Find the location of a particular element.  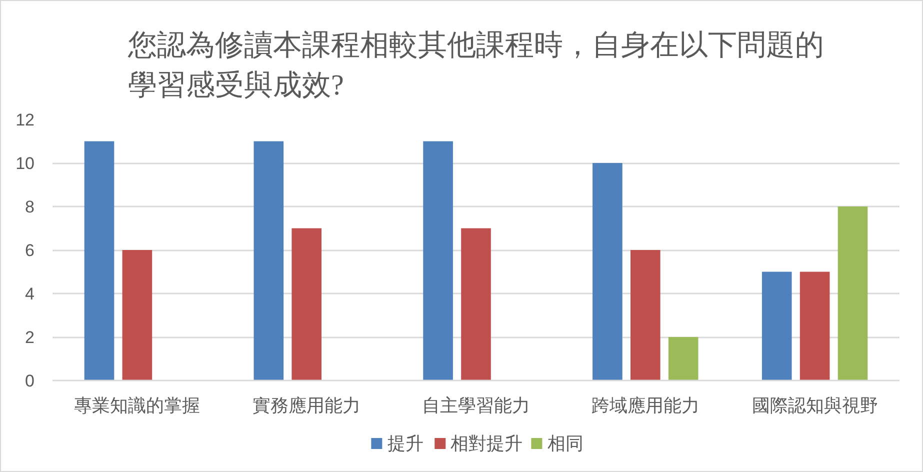

x-tick-label: 自主學習能力 is located at coordinates (476, 406).